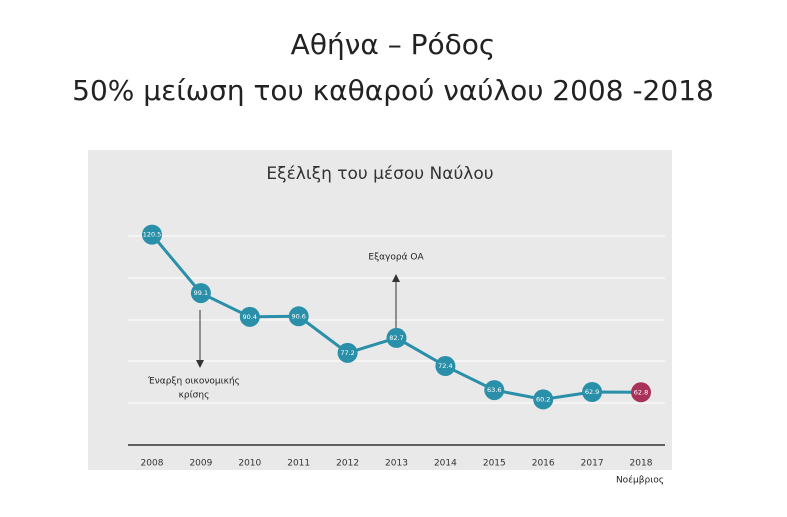  I want to click on data-label: 72.4, so click(445, 366).